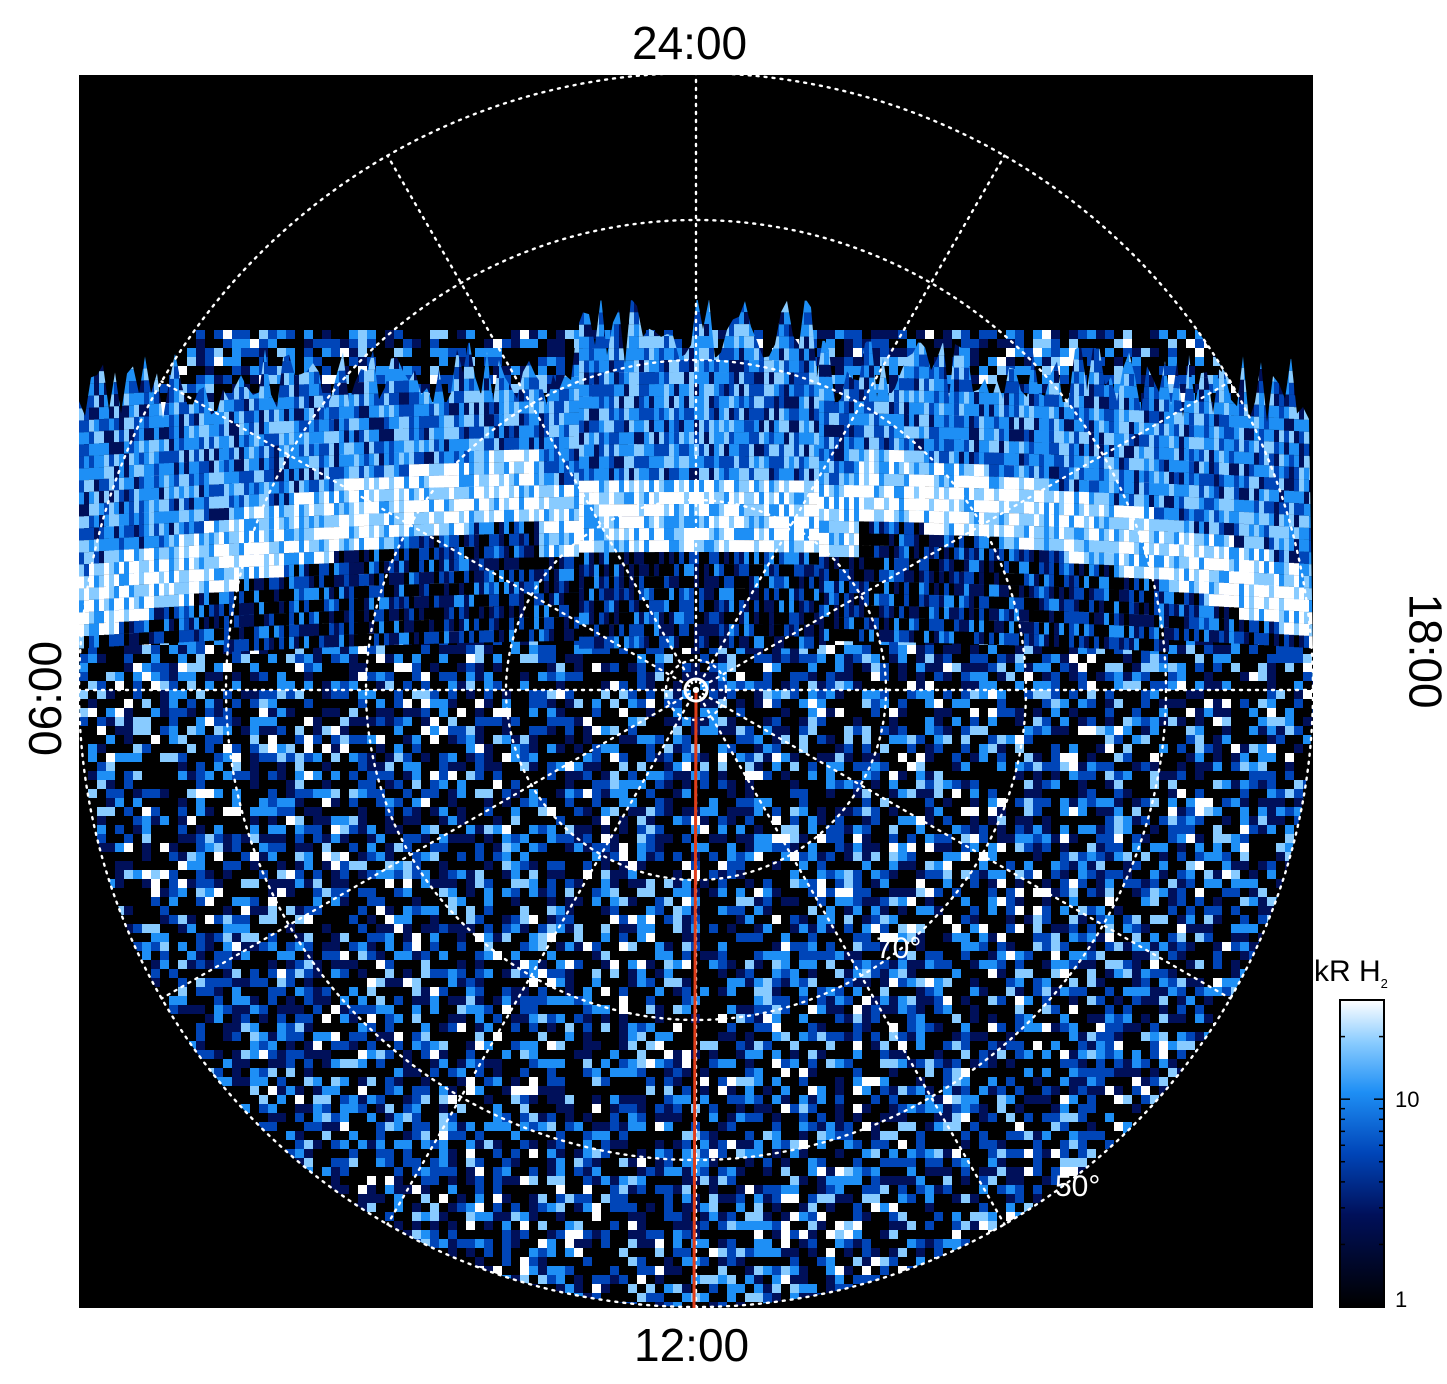 This screenshot has width=1447, height=1384. I want to click on colorbar-tick-10: 10, so click(1407, 1099).